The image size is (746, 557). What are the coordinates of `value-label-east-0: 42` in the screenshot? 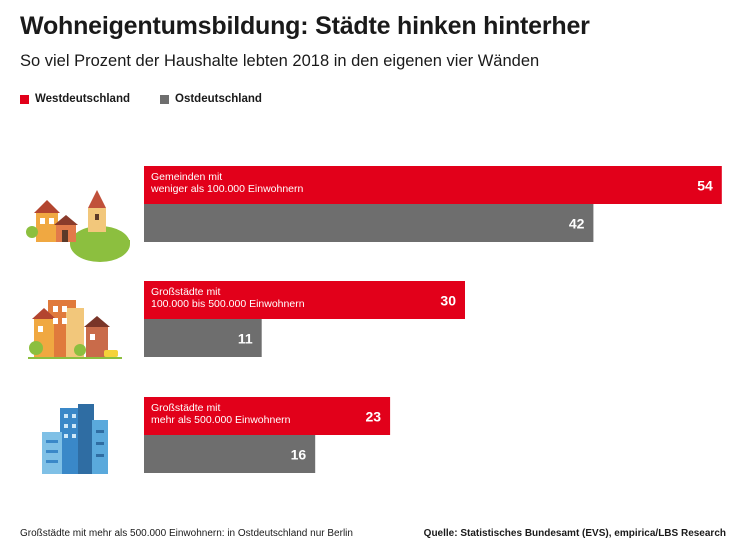 It's located at (577, 224).